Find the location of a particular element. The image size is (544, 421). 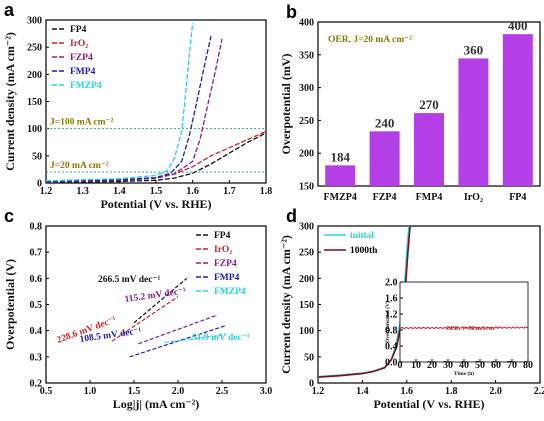

x-tick-label: 1.5 is located at coordinates (156, 191).